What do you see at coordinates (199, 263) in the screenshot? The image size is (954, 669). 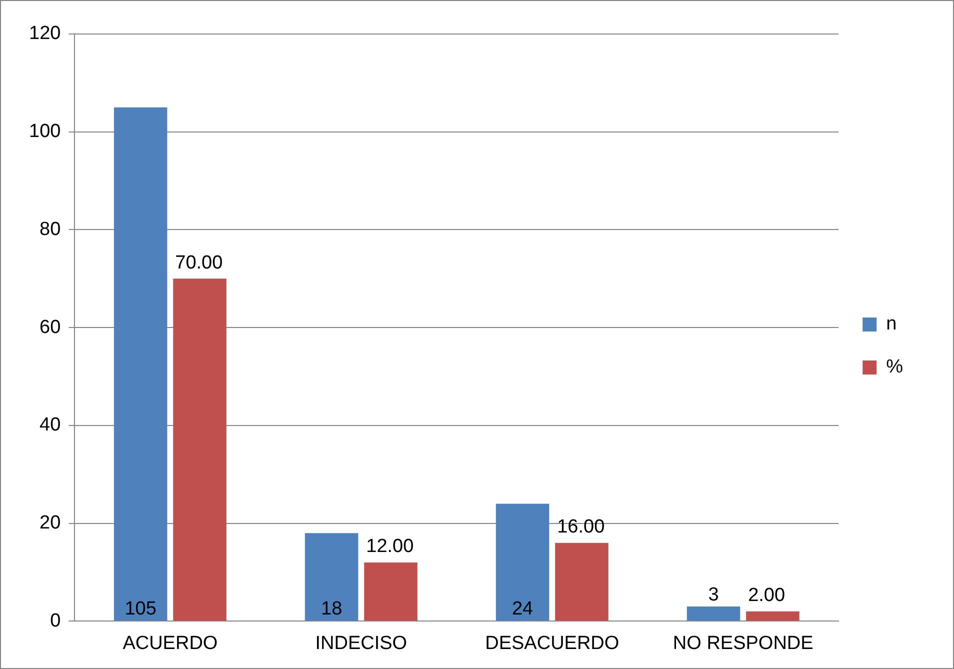 I see `data-label: 70.00` at bounding box center [199, 263].